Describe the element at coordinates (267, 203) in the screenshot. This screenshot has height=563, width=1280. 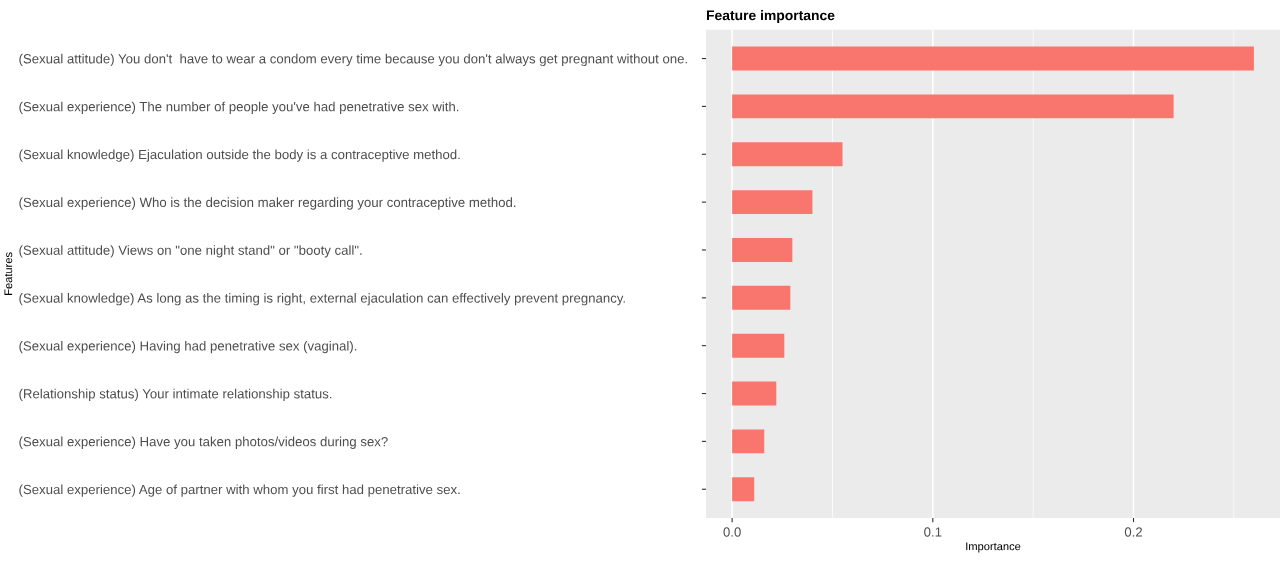
I see `y-tick-label: (Sexual experience) Who is the decision maker regarding your contraceptive method.` at that location.